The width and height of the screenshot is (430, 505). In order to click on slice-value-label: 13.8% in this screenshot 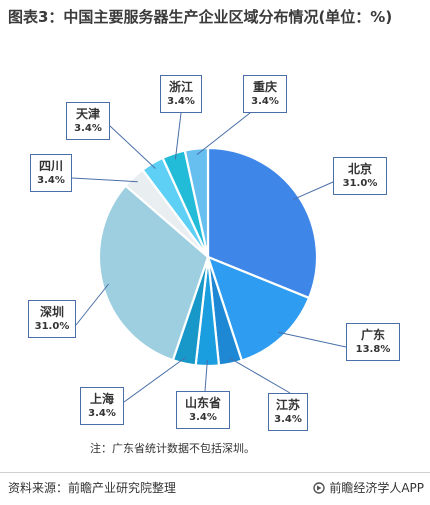, I will do `click(373, 349)`.